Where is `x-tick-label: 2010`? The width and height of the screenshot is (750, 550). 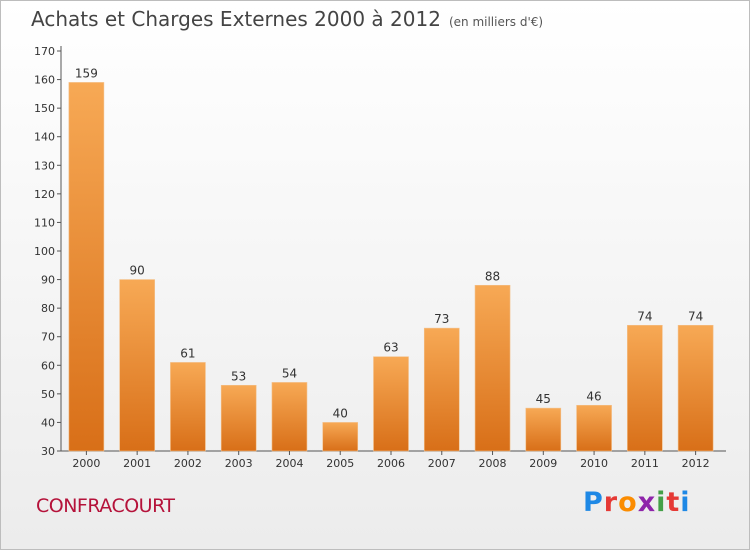 x-tick-label: 2010 is located at coordinates (594, 463).